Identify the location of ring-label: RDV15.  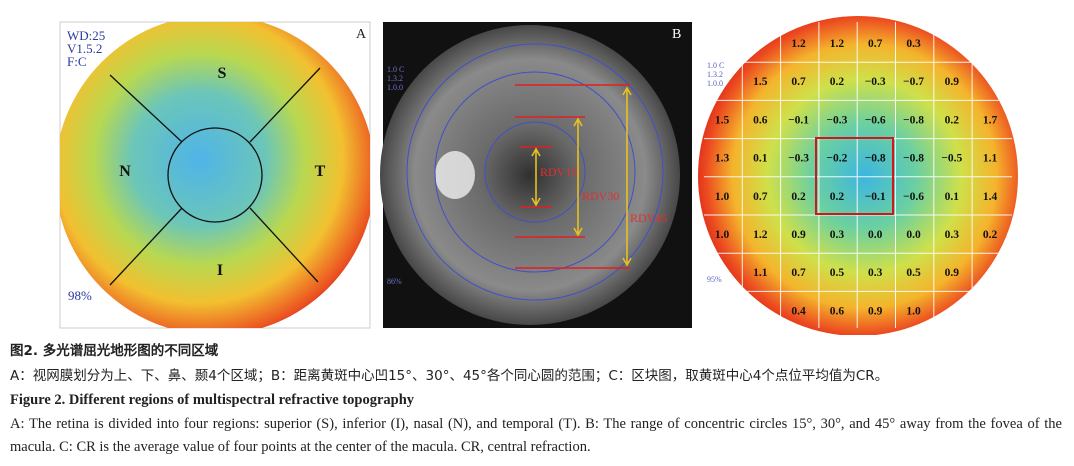
(558, 172).